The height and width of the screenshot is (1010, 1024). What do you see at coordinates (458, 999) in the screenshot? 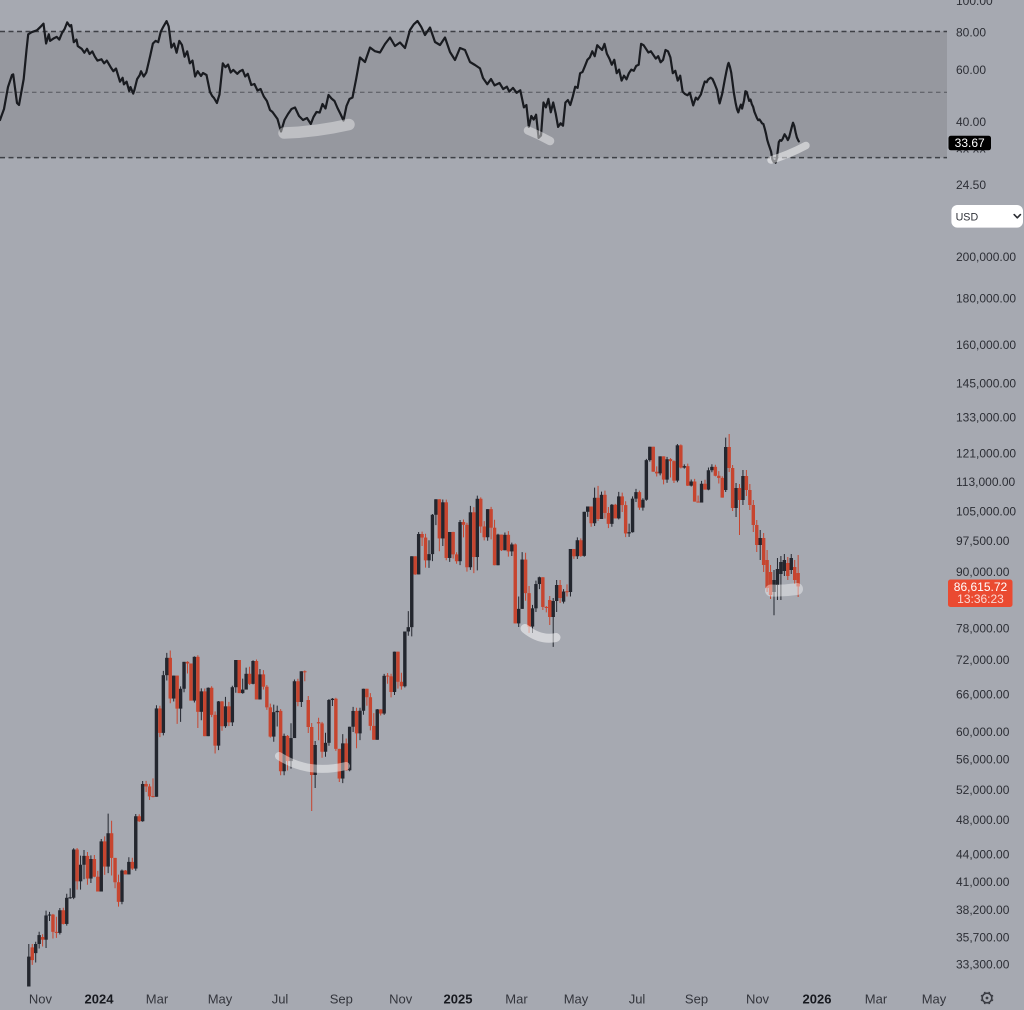
I see `svg-text: 2025` at bounding box center [458, 999].